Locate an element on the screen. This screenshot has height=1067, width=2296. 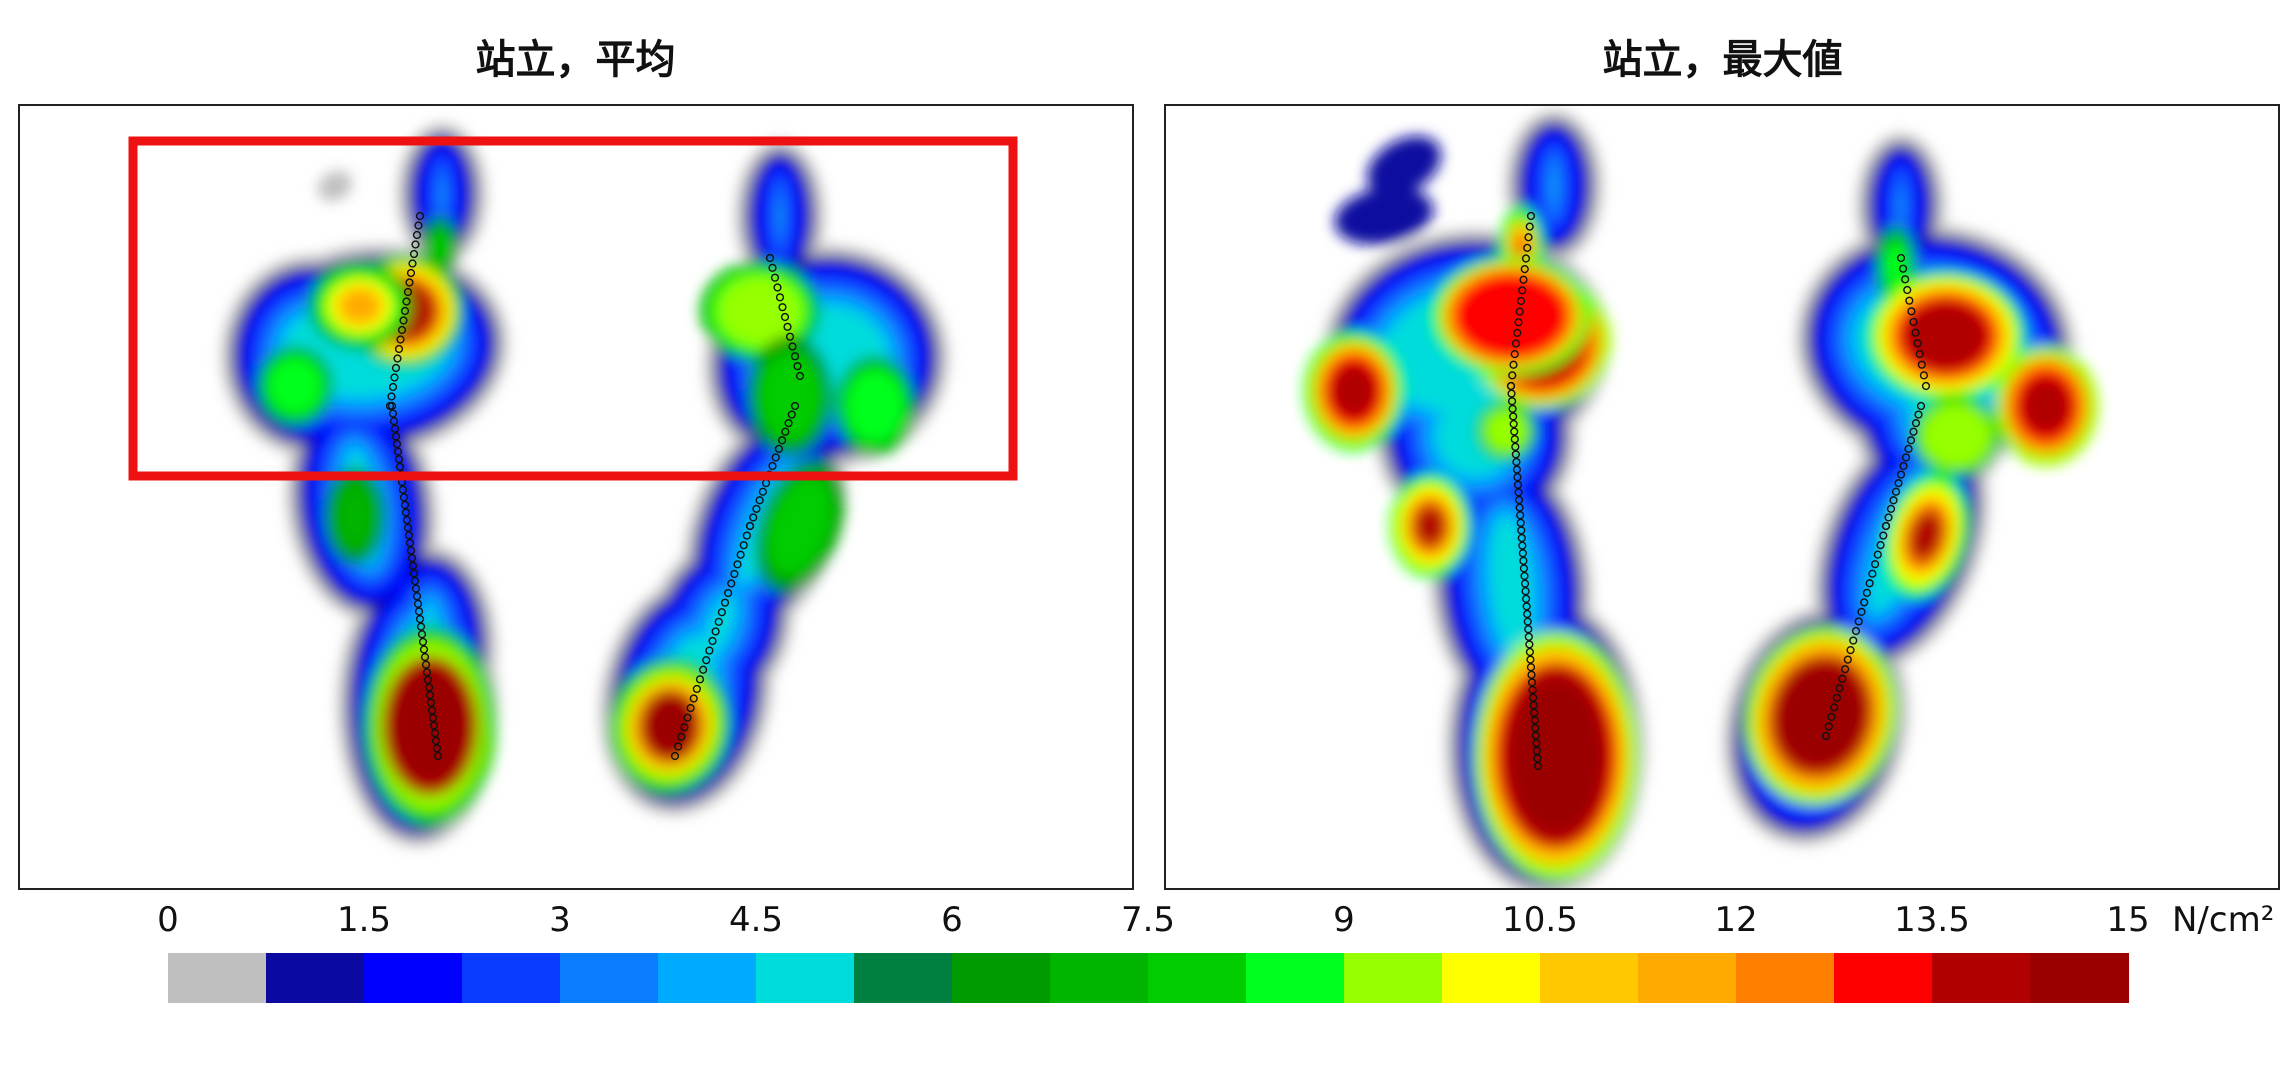
colorbar-tick-label: 4.5 is located at coordinates (756, 920).